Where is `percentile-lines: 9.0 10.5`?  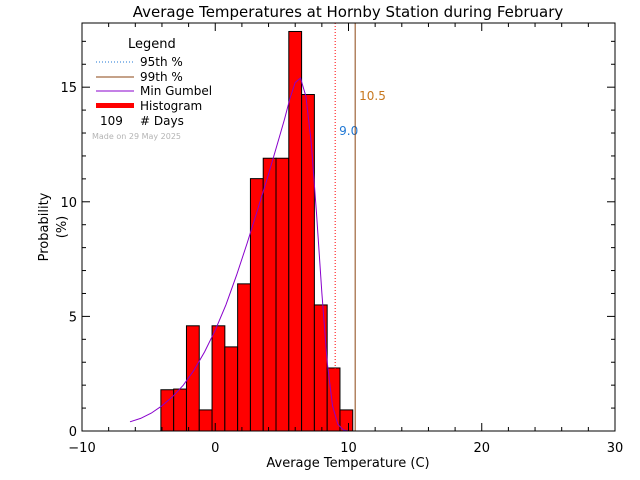 percentile-lines: 9.0 10.5 is located at coordinates (360, 227).